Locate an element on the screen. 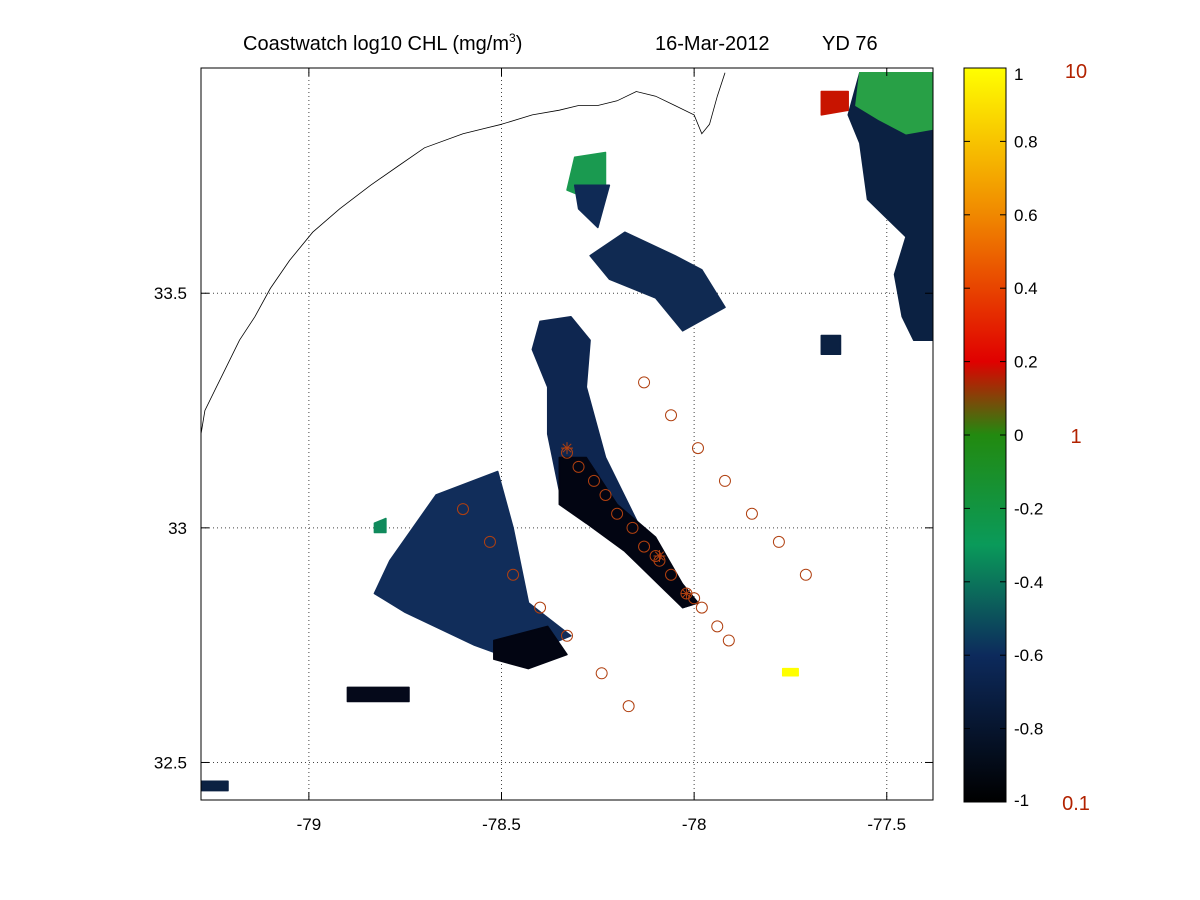 Image resolution: width=1200 pixels, height=900 pixels. colorbar is located at coordinates (985, 435).